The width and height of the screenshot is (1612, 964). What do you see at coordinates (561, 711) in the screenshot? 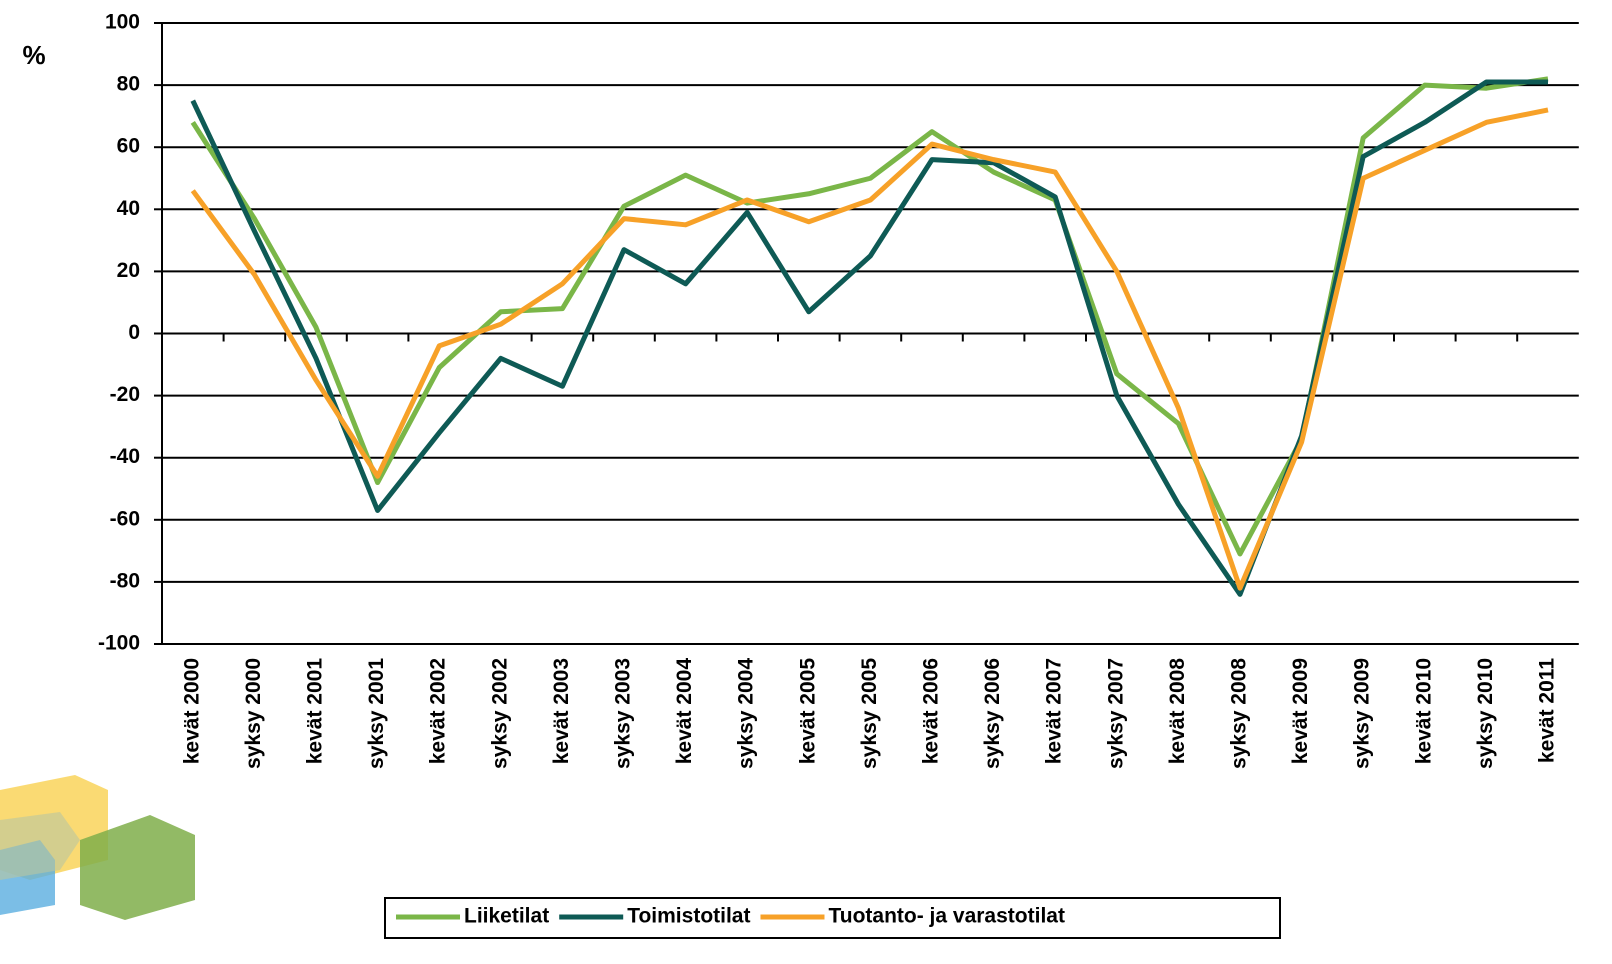
I see `x-tick-label: kevät 2003` at bounding box center [561, 711].